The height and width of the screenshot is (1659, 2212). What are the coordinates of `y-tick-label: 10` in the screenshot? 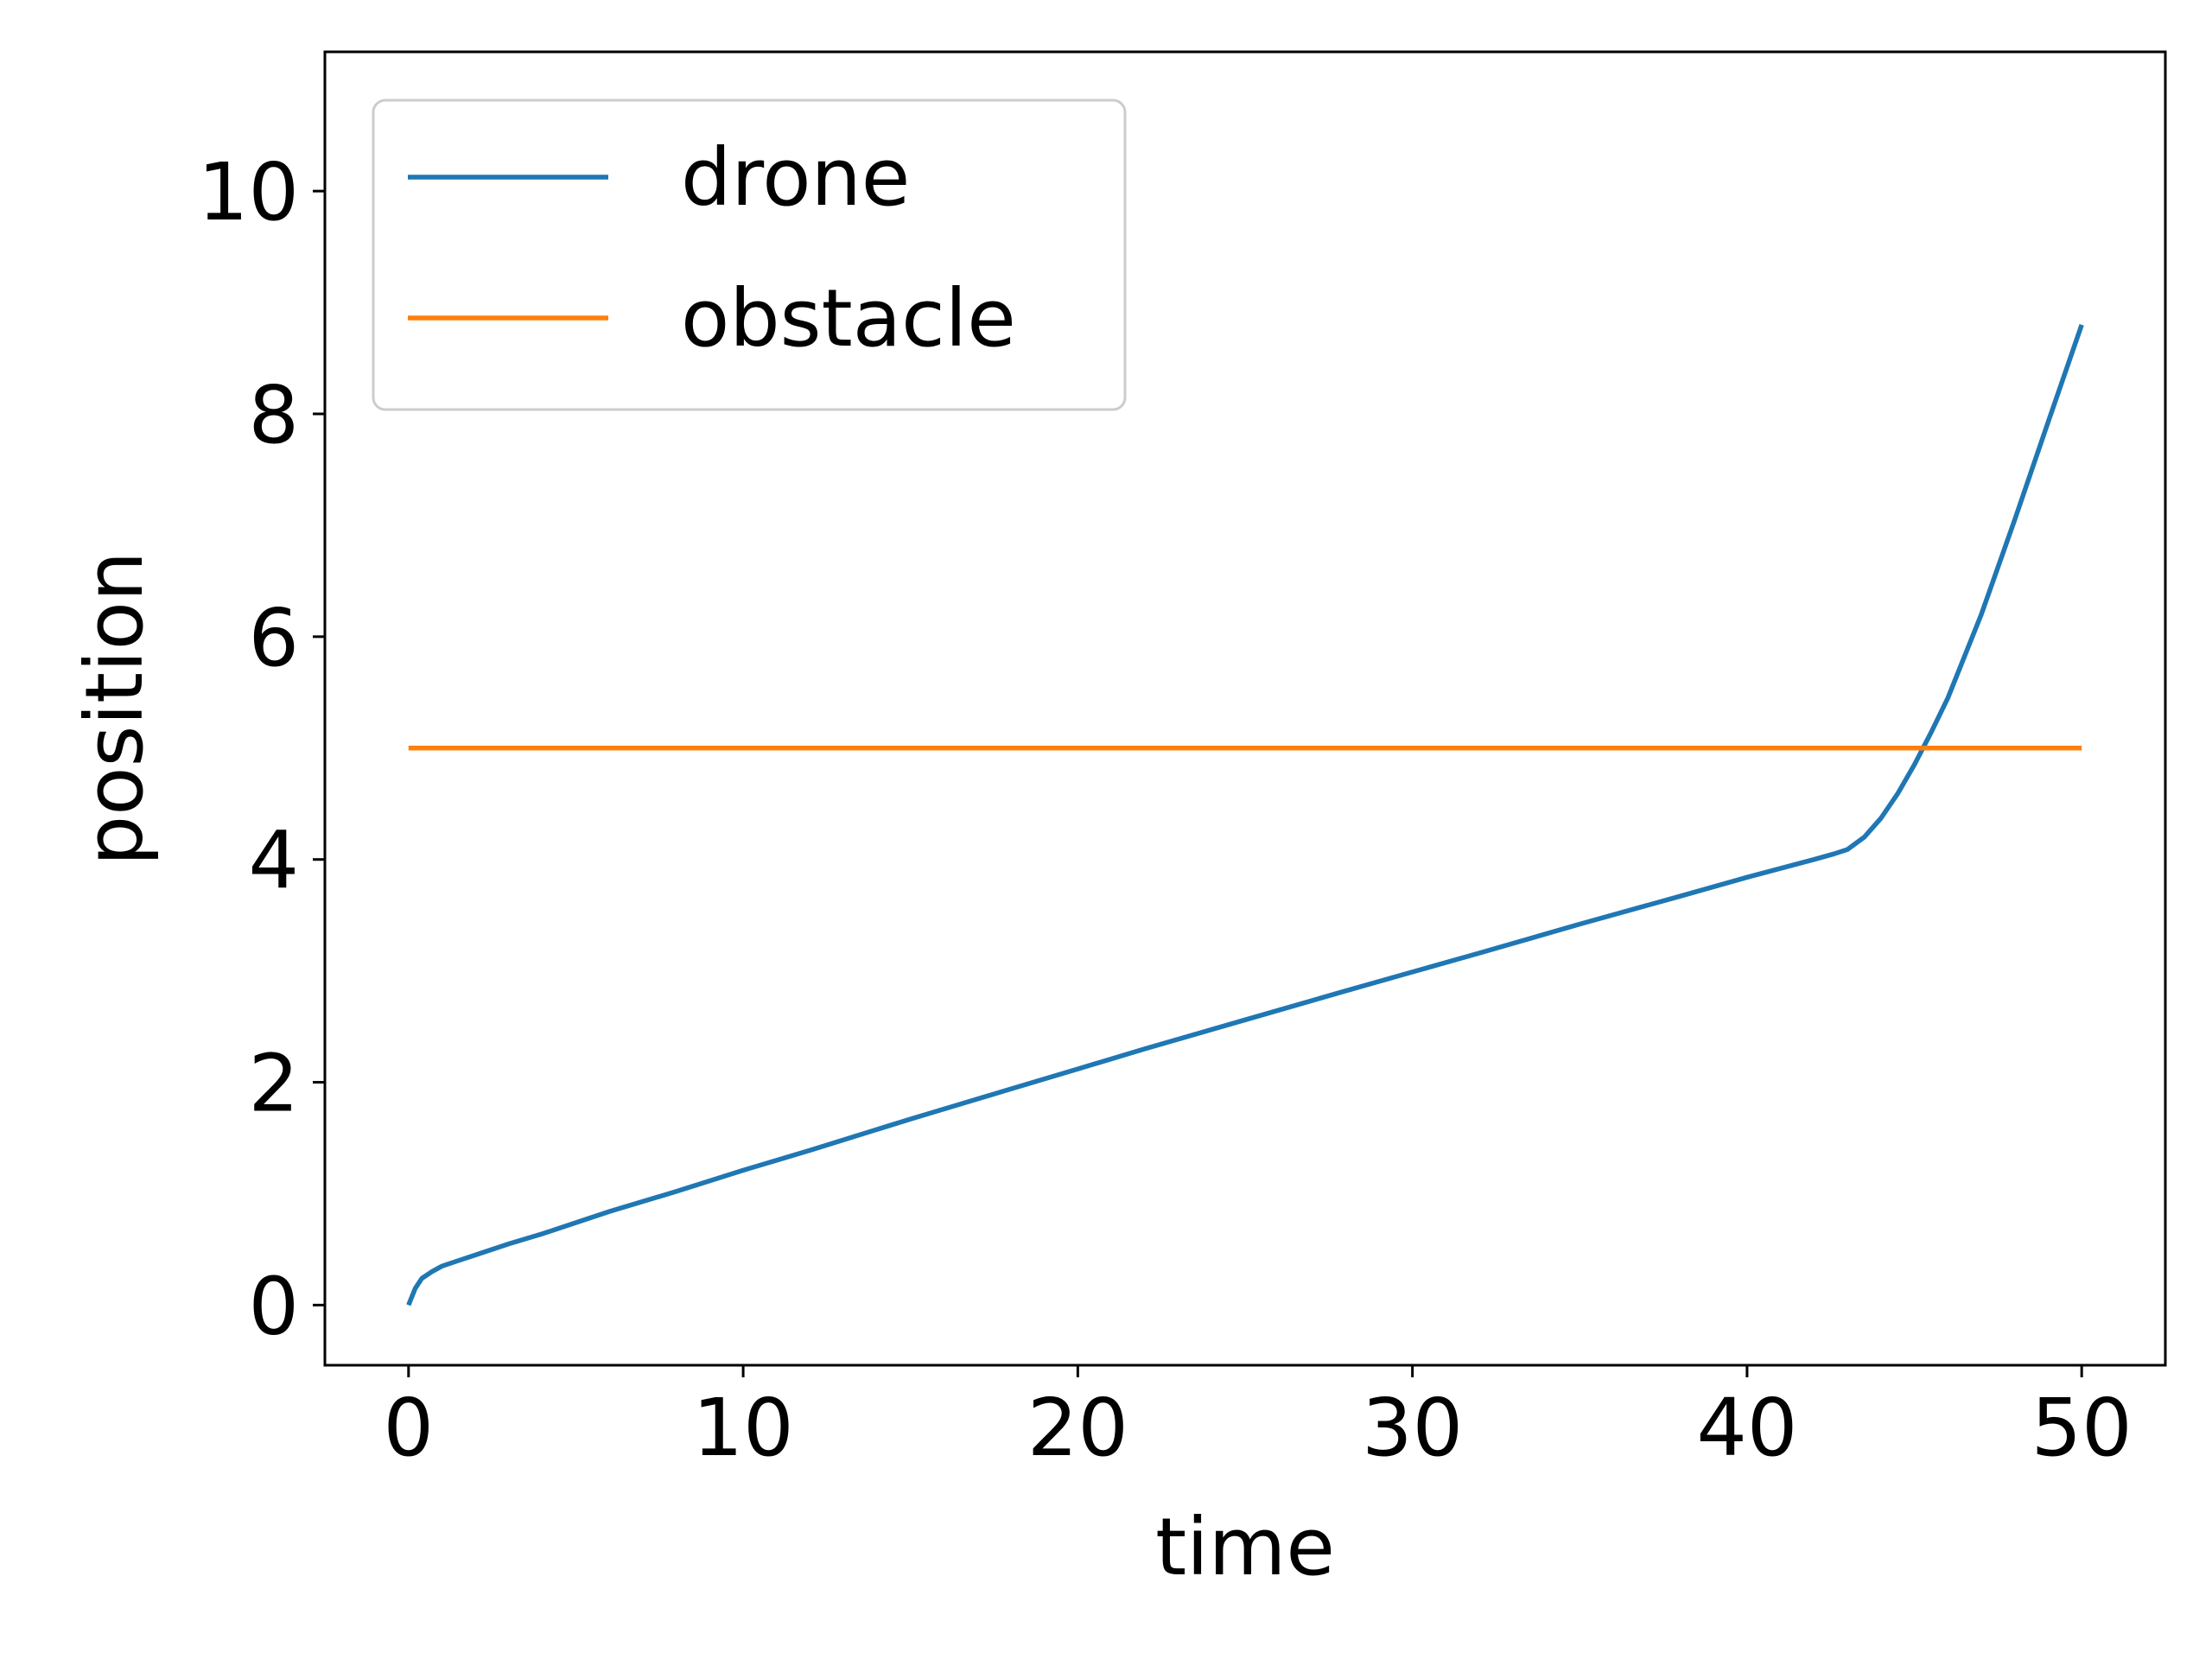 It's located at (248, 192).